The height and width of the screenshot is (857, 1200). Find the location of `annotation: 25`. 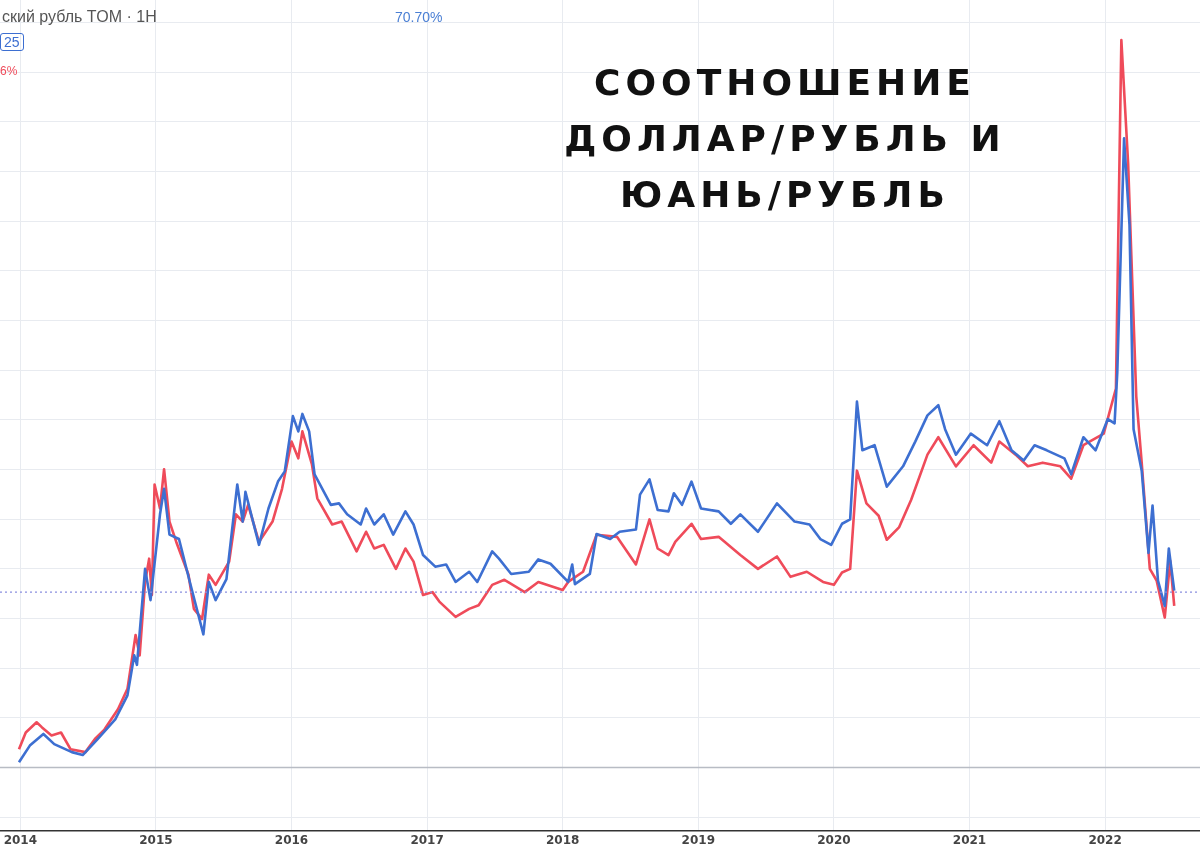

annotation: 25 is located at coordinates (12, 42).